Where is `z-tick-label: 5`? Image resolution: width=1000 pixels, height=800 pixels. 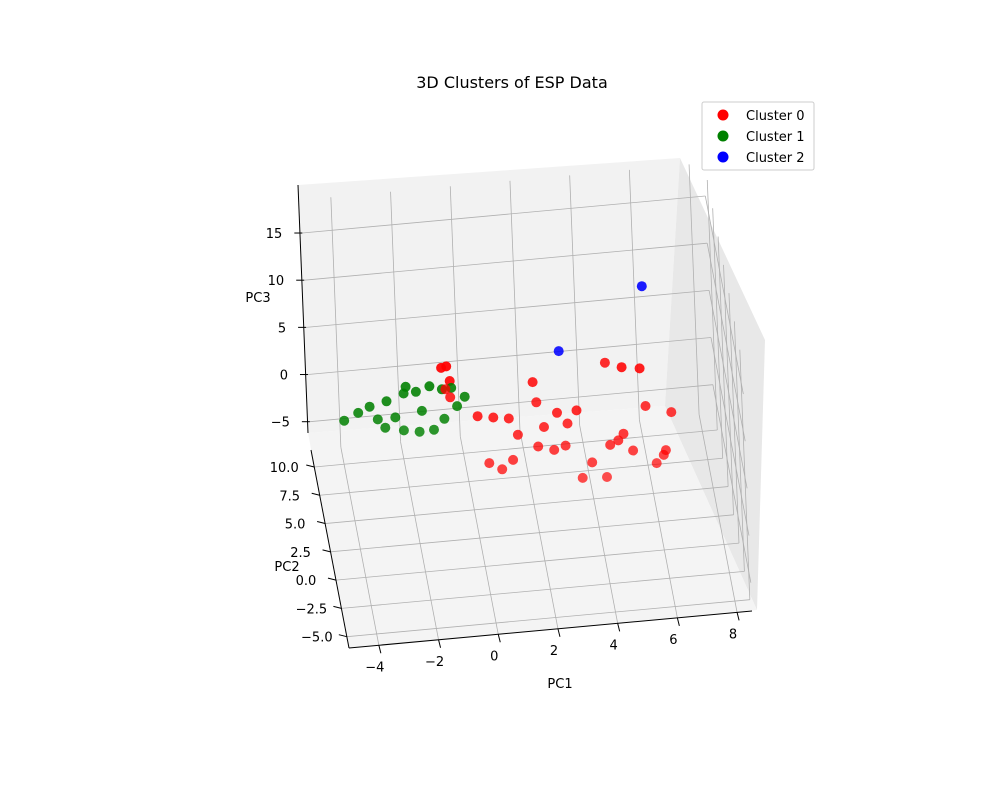 z-tick-label: 5 is located at coordinates (282, 328).